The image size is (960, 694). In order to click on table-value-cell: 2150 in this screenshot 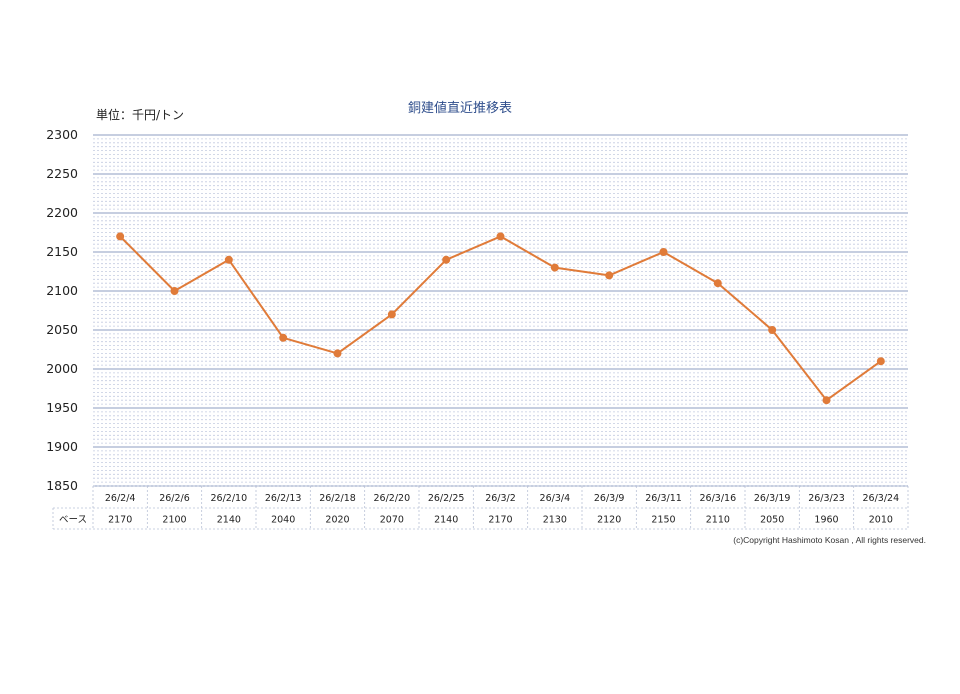, I will do `click(663, 520)`.